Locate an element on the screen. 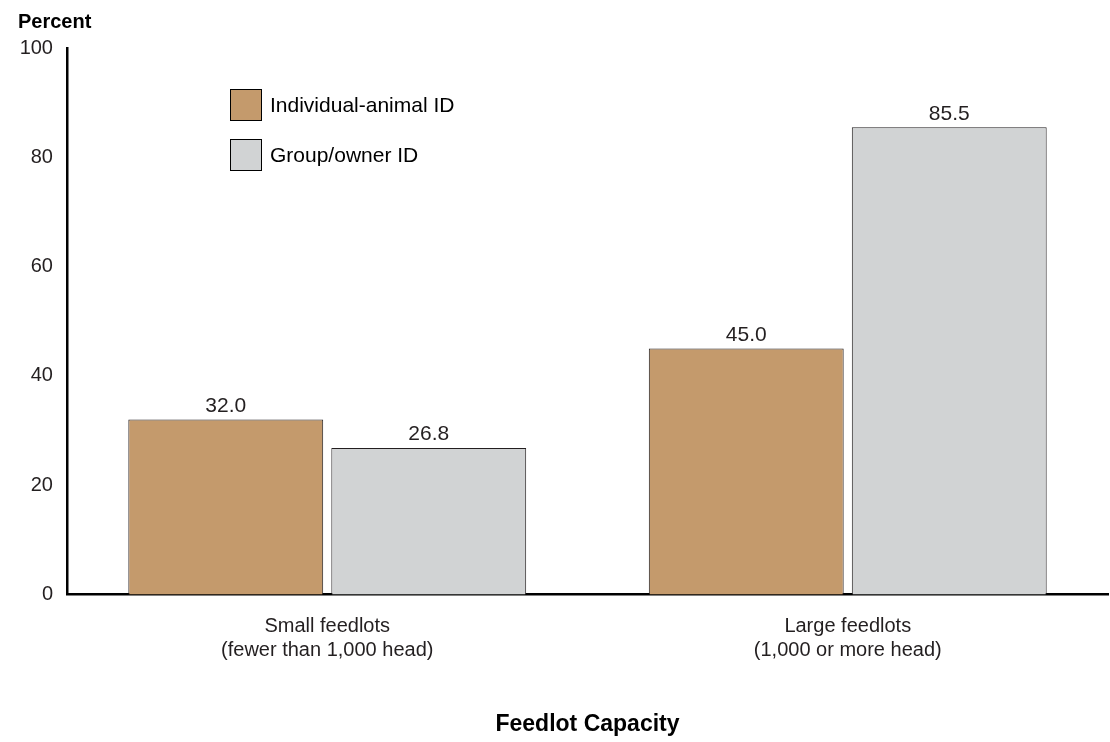 This screenshot has height=742, width=1110. data-label: 85.5 is located at coordinates (949, 112).